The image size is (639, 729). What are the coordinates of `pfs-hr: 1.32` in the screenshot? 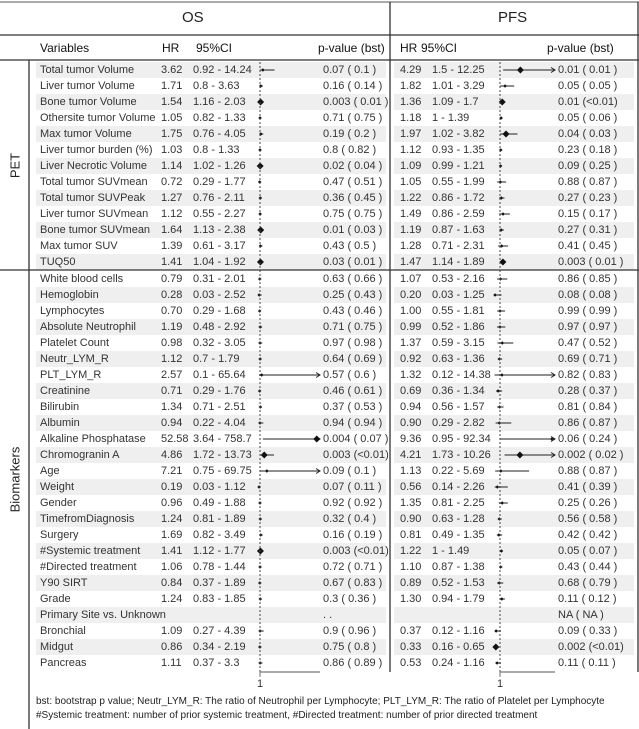 It's located at (411, 375).